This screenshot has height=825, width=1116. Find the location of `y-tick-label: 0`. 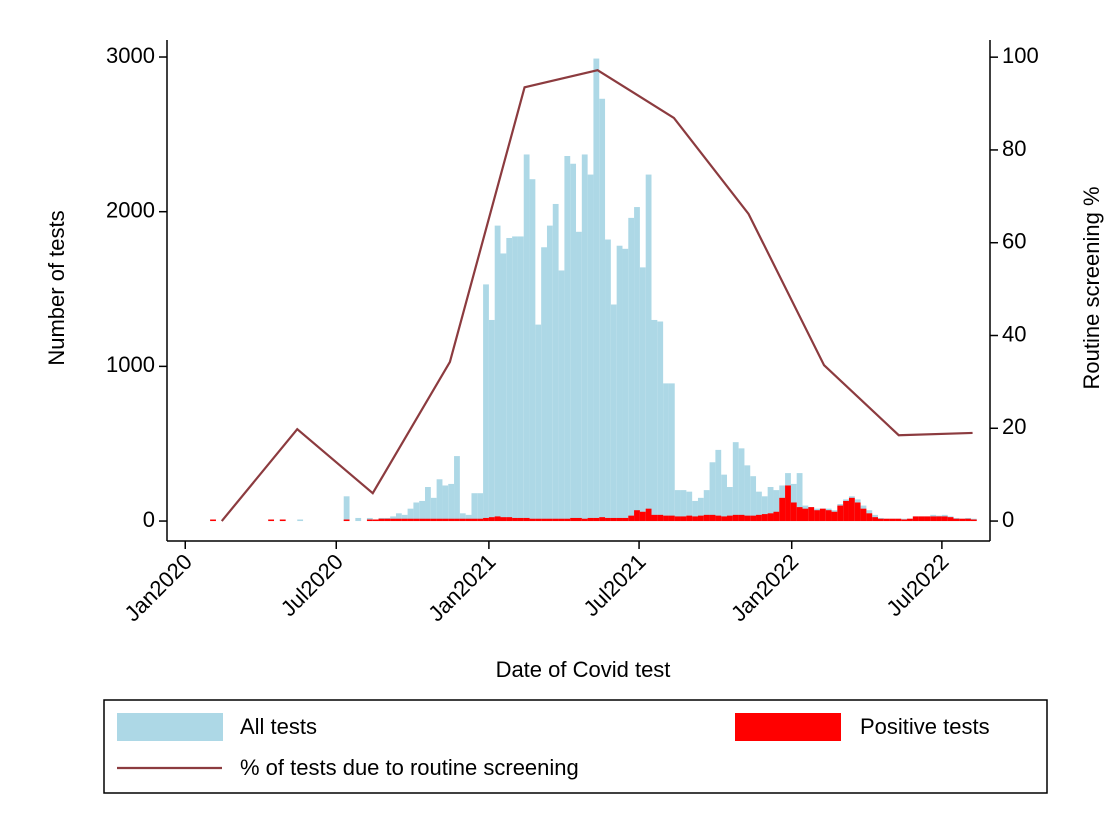

y-tick-label: 0 is located at coordinates (149, 519).